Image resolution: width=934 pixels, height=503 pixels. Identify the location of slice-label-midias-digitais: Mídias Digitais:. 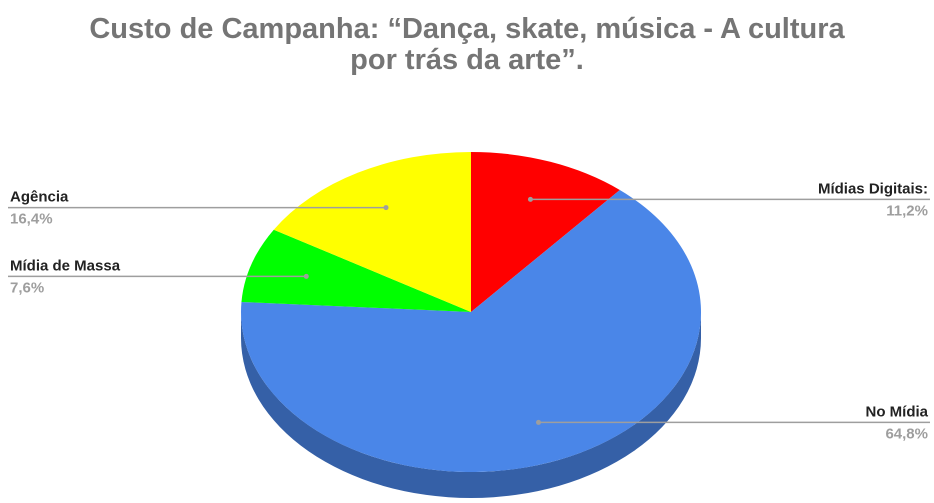
(873, 188).